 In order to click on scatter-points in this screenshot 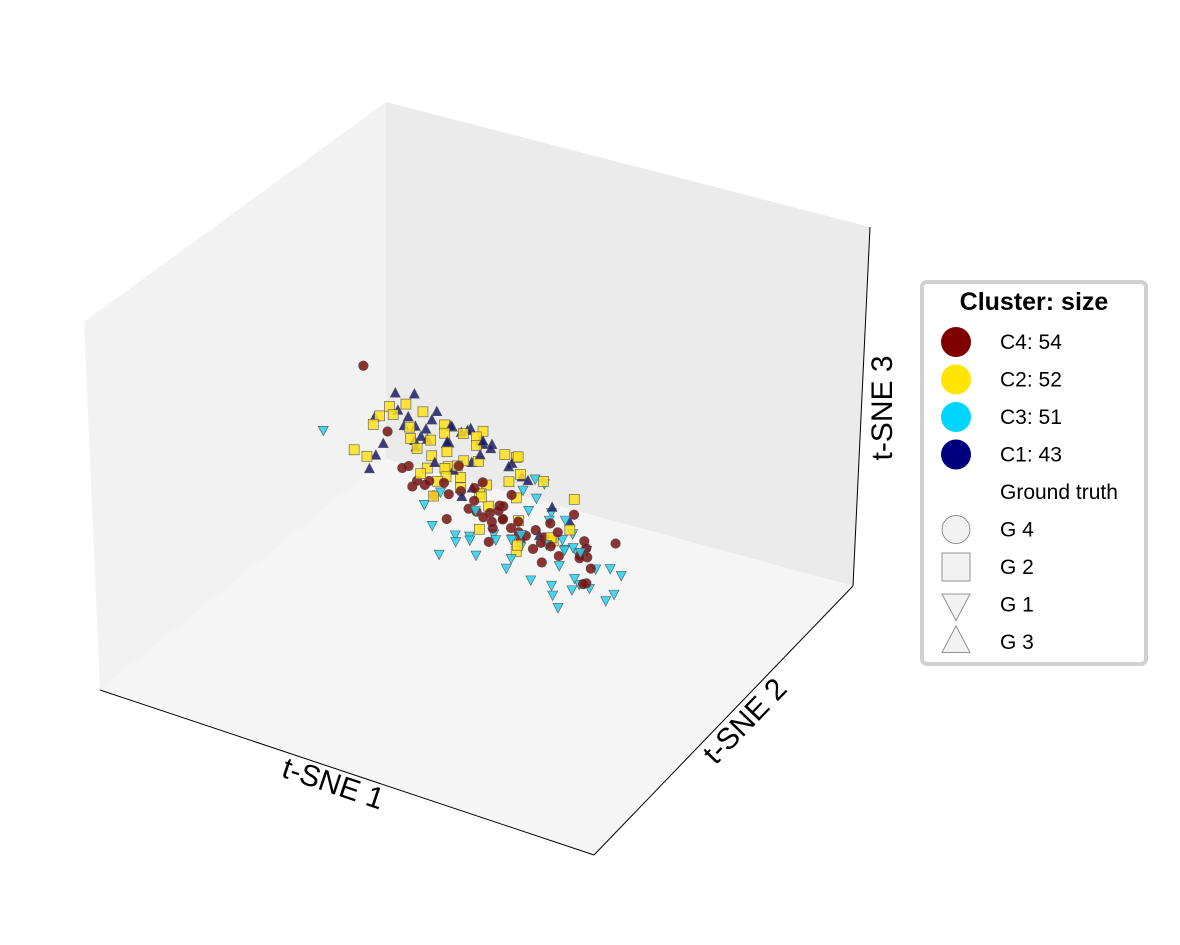, I will do `click(472, 487)`.